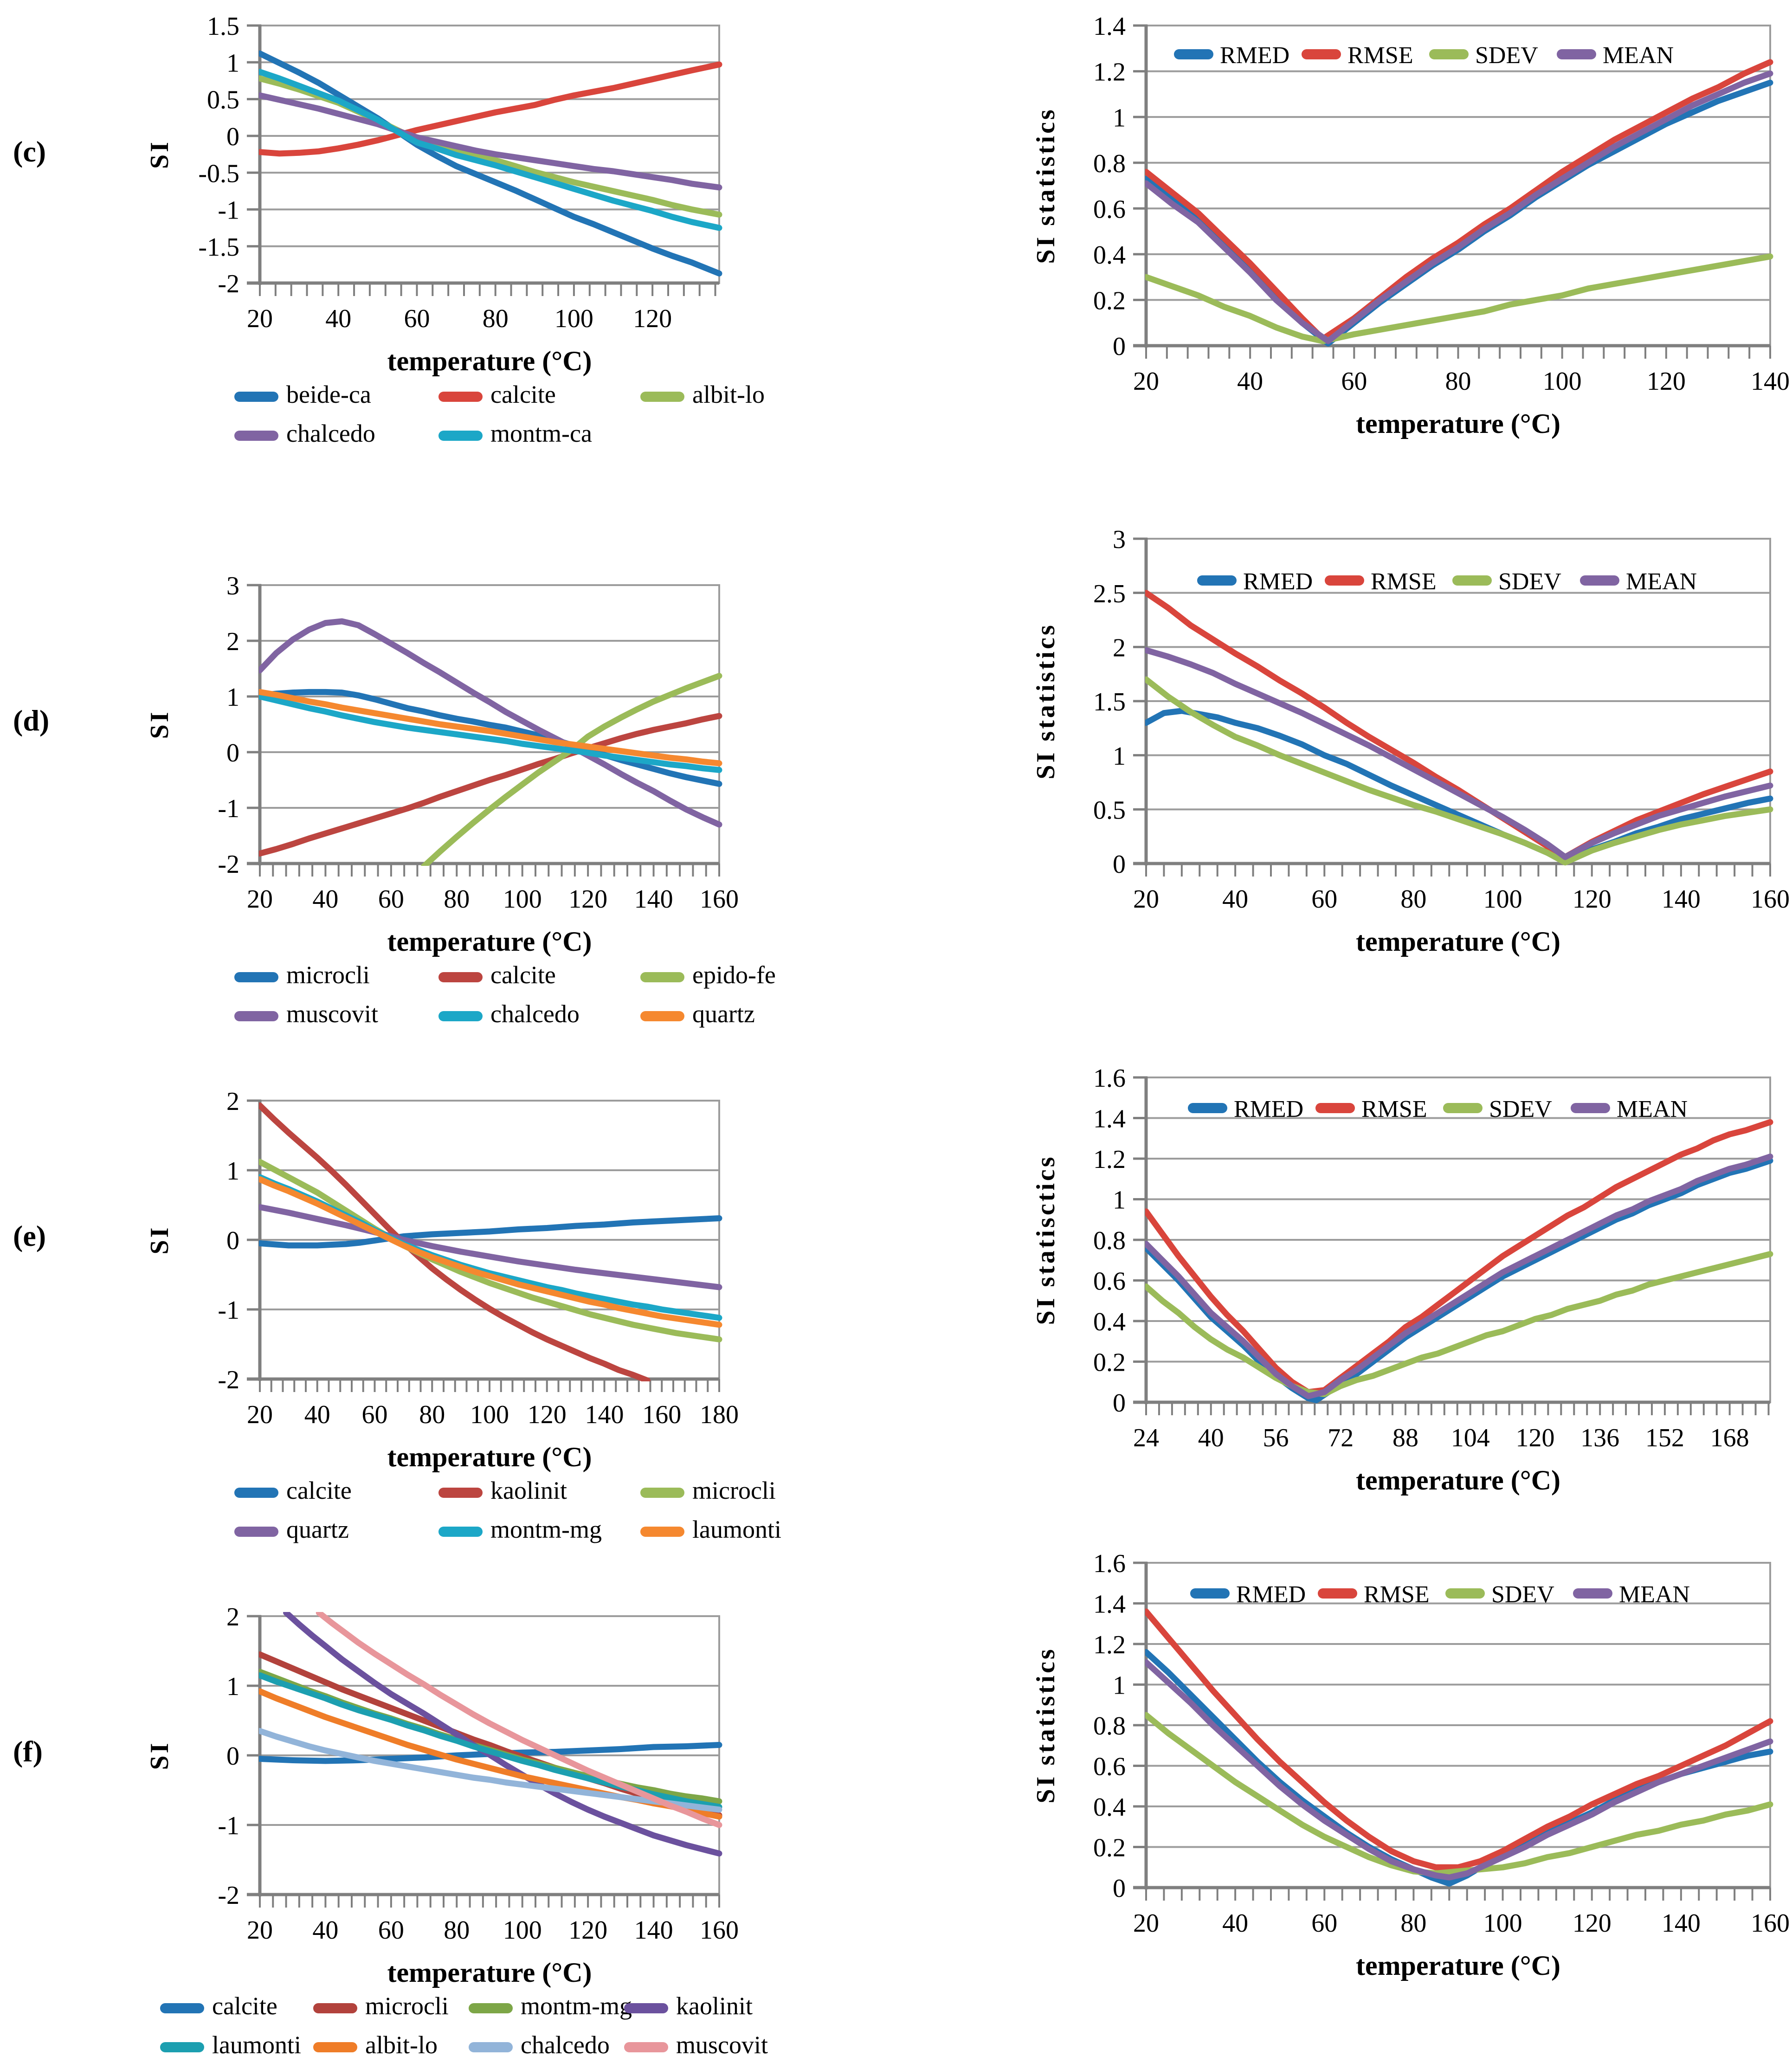 The image size is (1792, 2063). I want to click on series-SDEV, so click(1459, 771).